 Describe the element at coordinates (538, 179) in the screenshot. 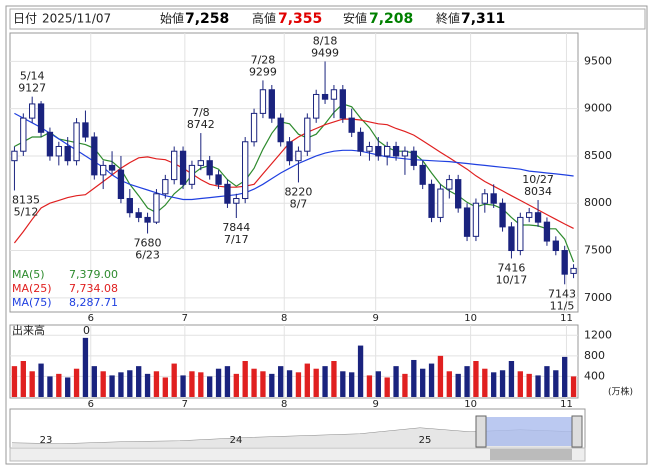

I see `annotation-date: 10/27` at that location.